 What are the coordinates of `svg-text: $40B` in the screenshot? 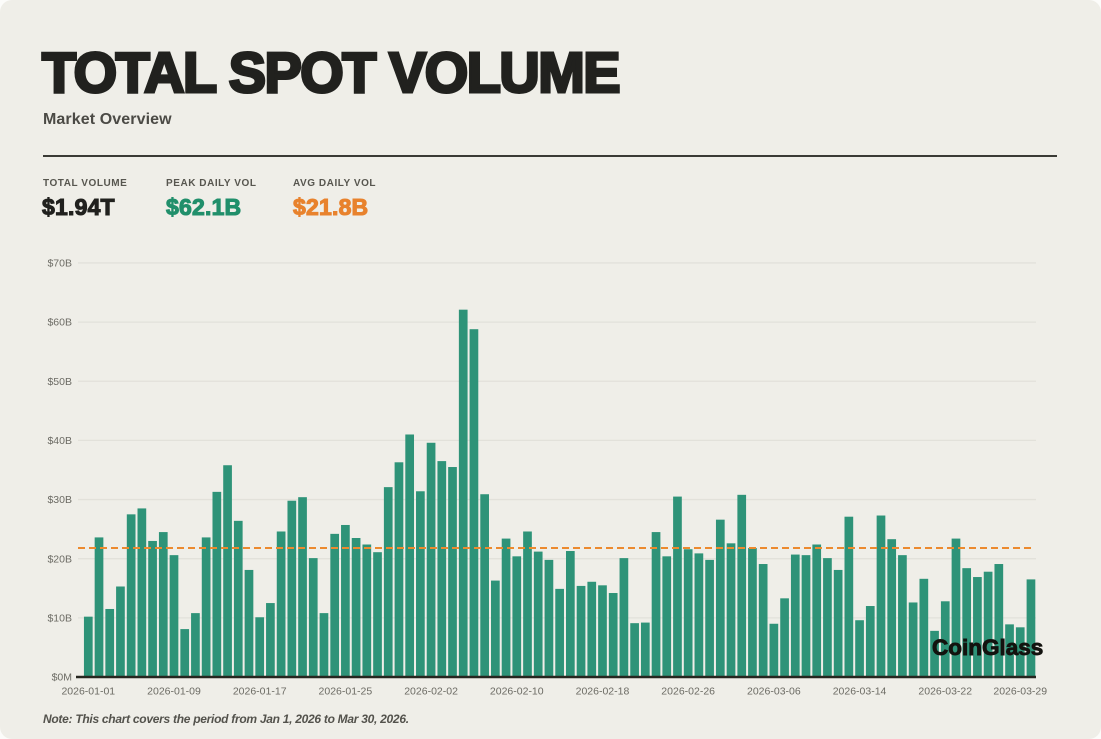 It's located at (59, 441).